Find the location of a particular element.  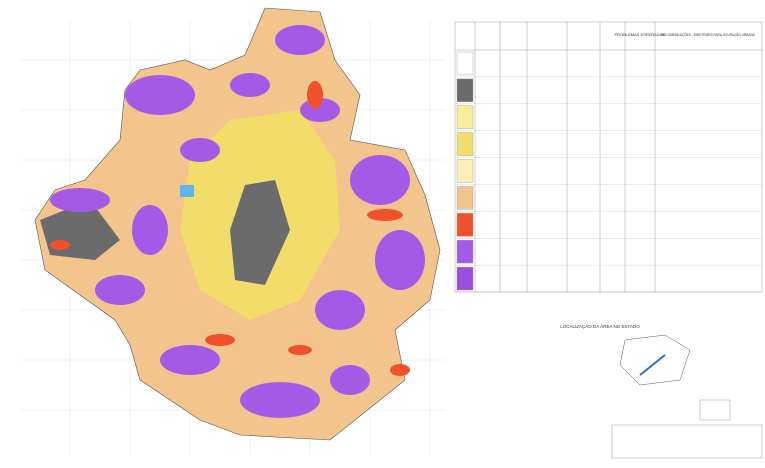

location-title: LOCALIZAÇÃO DA ÁREA NO ESTADO is located at coordinates (600, 326).